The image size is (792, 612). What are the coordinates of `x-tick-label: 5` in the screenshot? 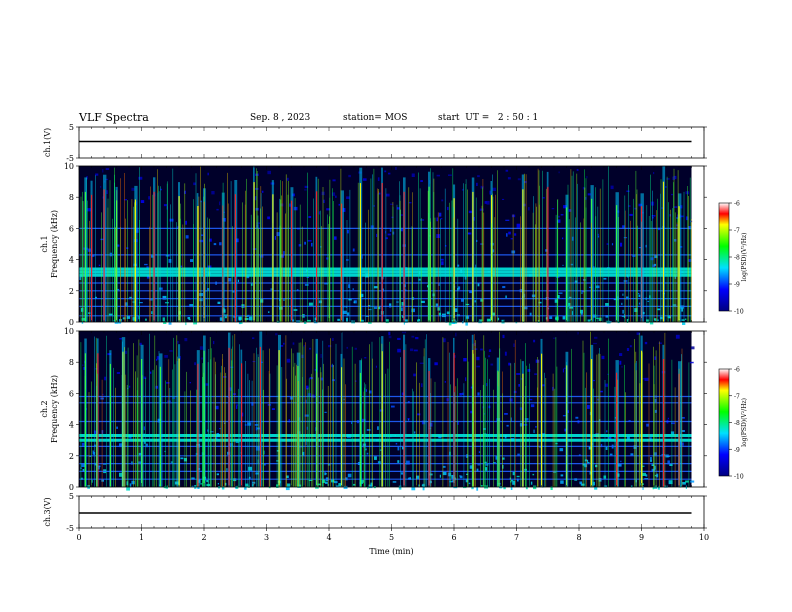 It's located at (391, 537).